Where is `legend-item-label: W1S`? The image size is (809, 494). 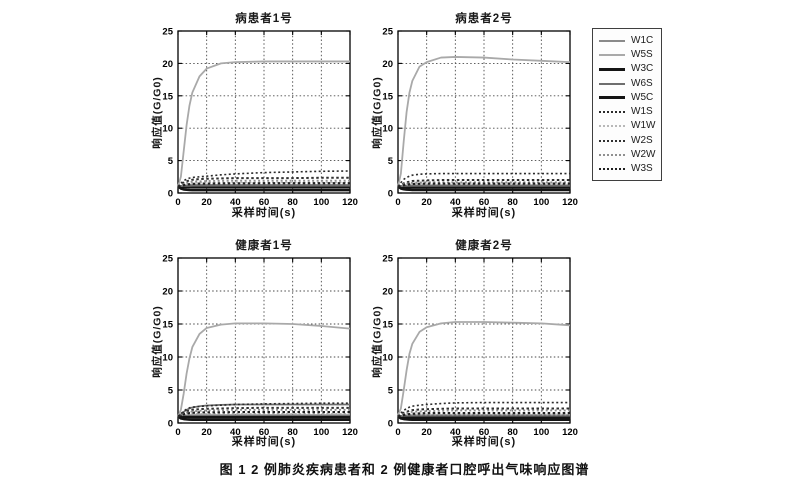
legend-item-label: W1S is located at coordinates (642, 112).